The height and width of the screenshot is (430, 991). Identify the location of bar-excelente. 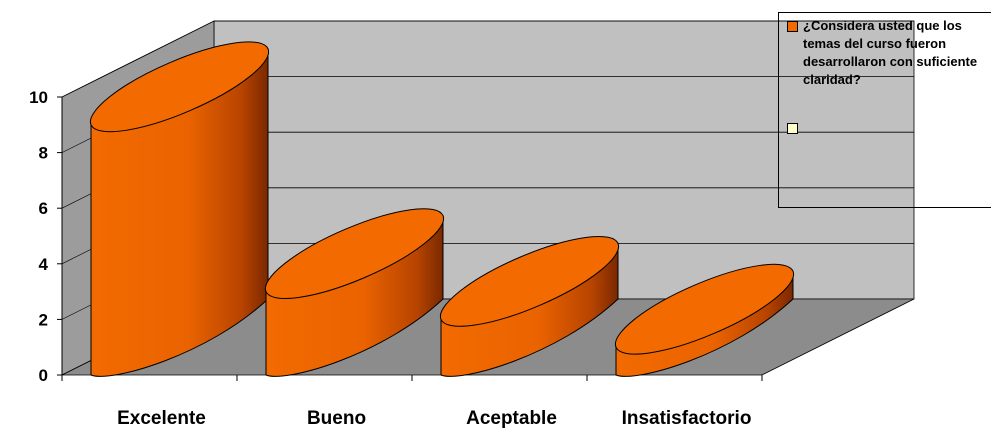
(179, 209).